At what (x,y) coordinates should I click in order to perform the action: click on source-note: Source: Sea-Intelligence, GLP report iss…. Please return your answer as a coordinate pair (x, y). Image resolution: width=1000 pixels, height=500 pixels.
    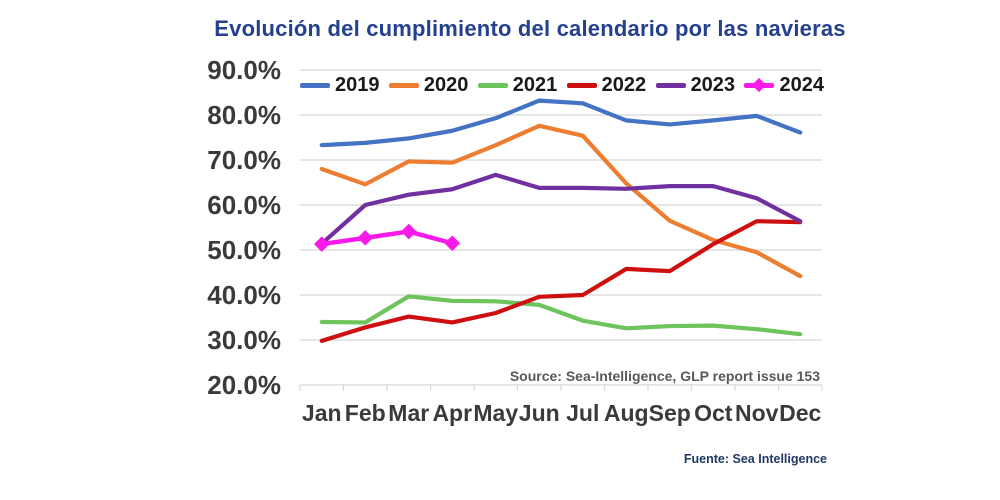
    Looking at the image, I should click on (664, 376).